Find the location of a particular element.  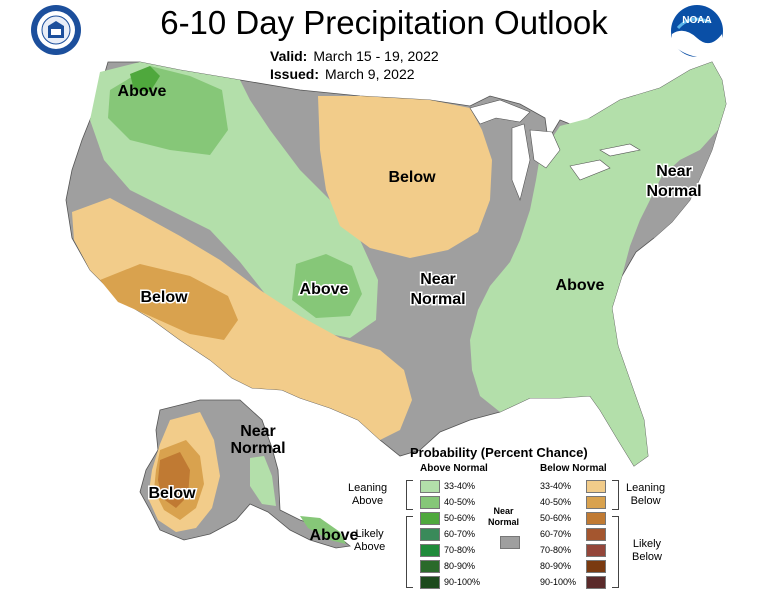

label-ak-below: Below is located at coordinates (172, 493).